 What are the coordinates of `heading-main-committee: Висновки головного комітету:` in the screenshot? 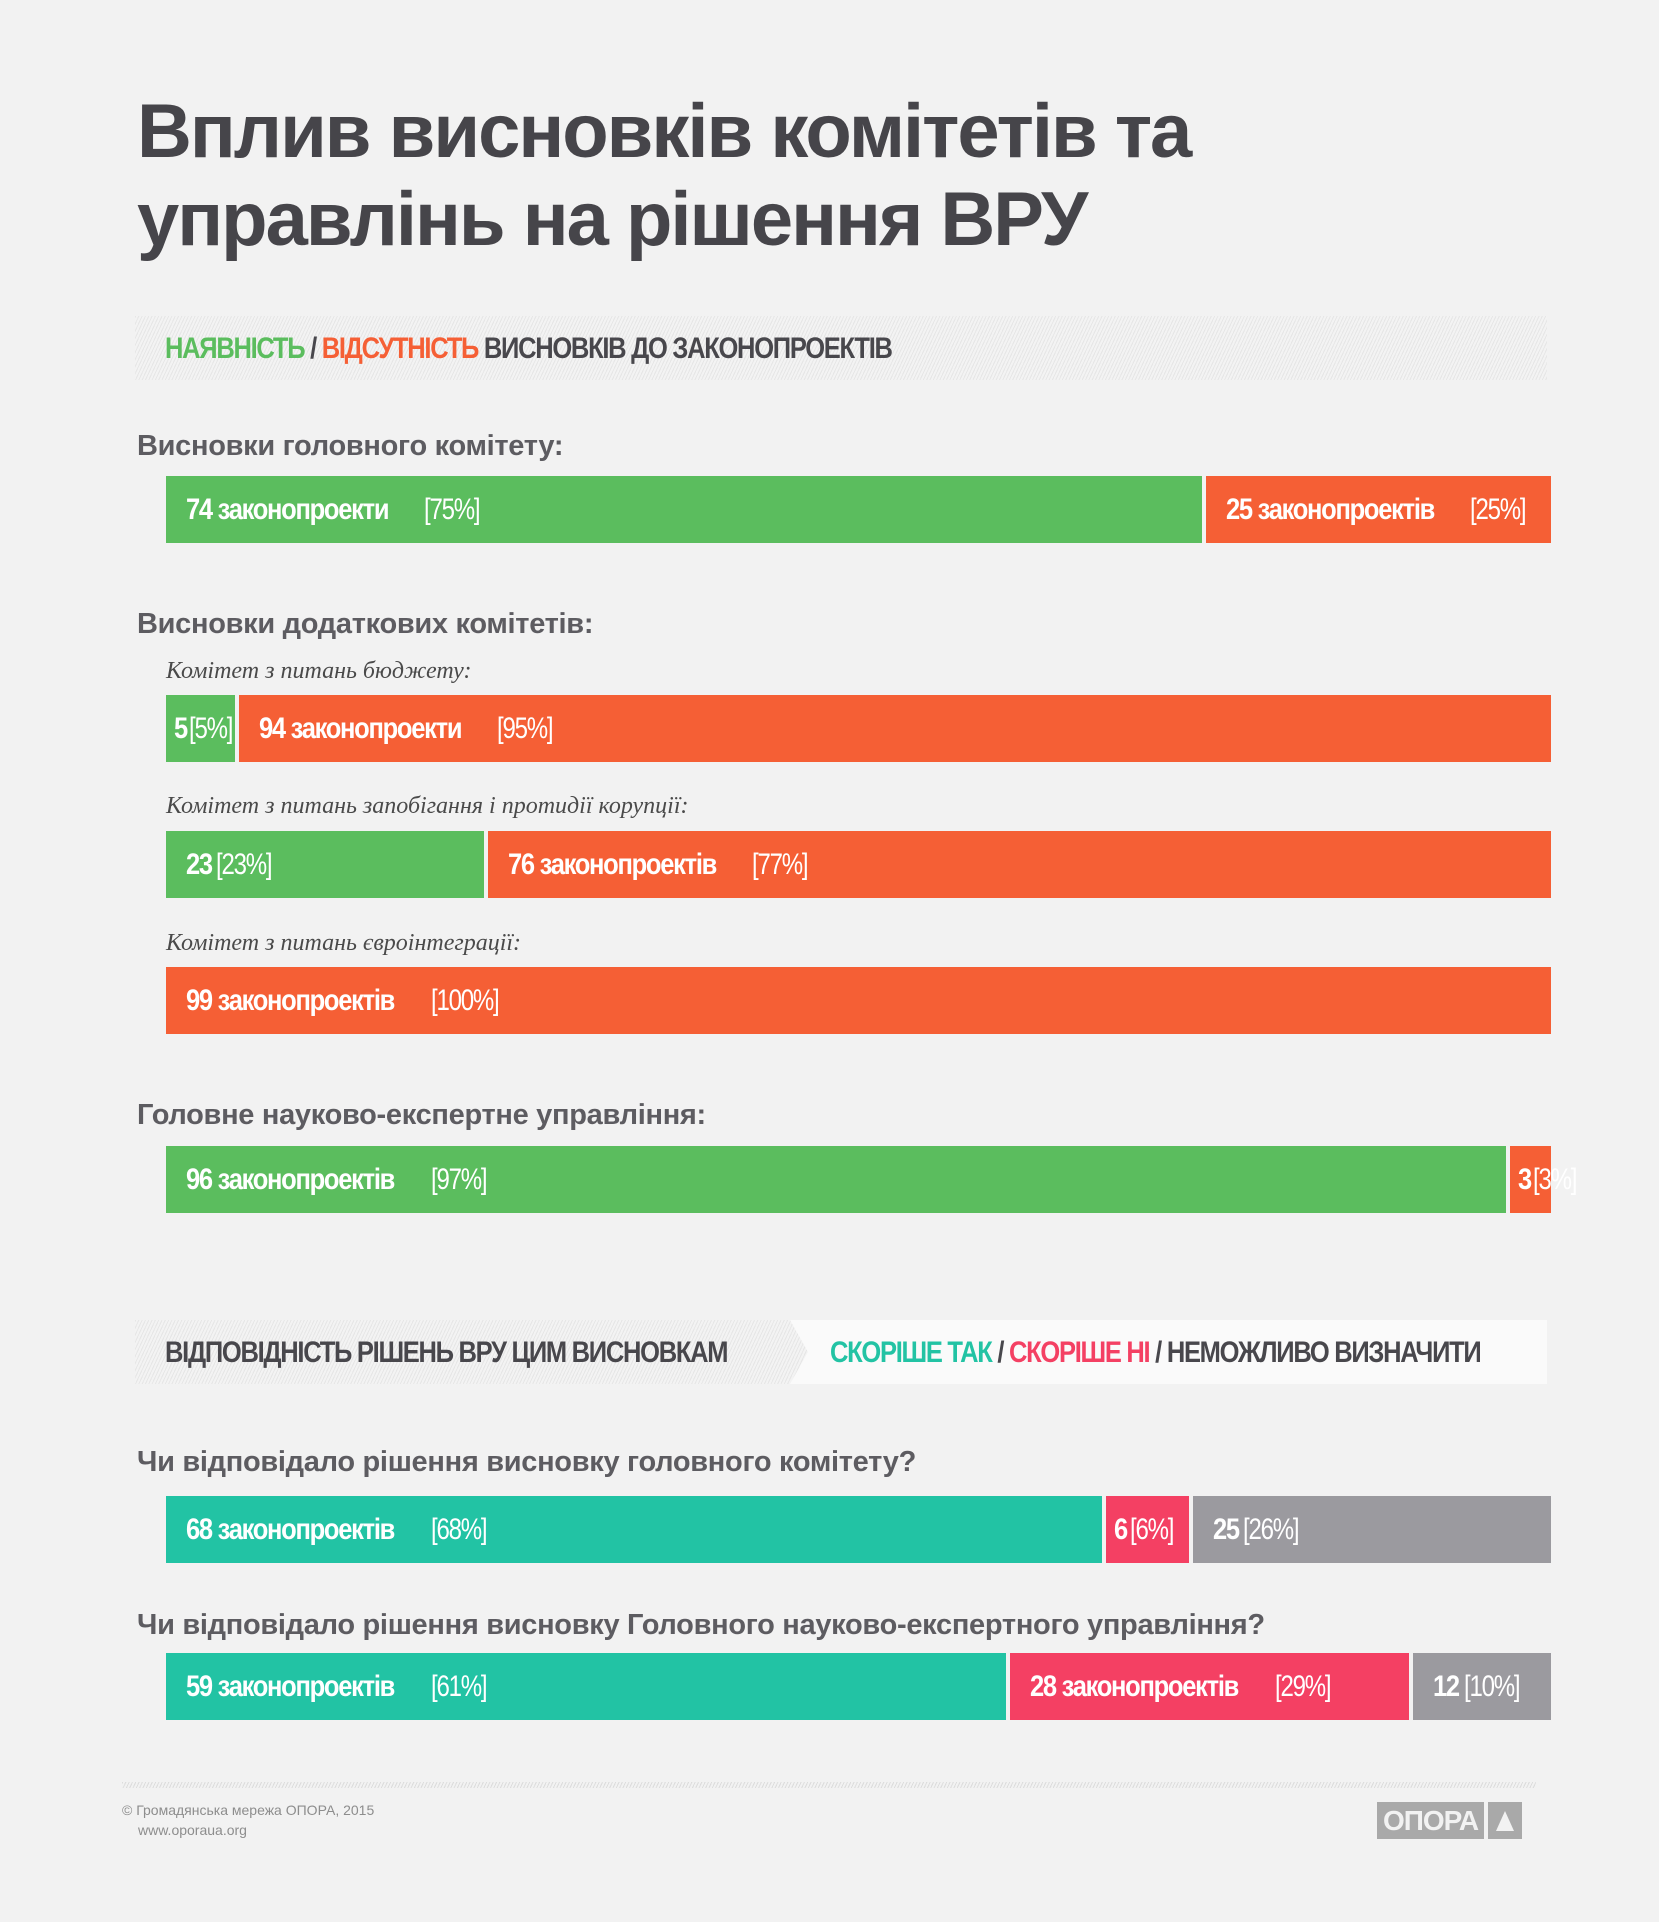 It's located at (350, 446).